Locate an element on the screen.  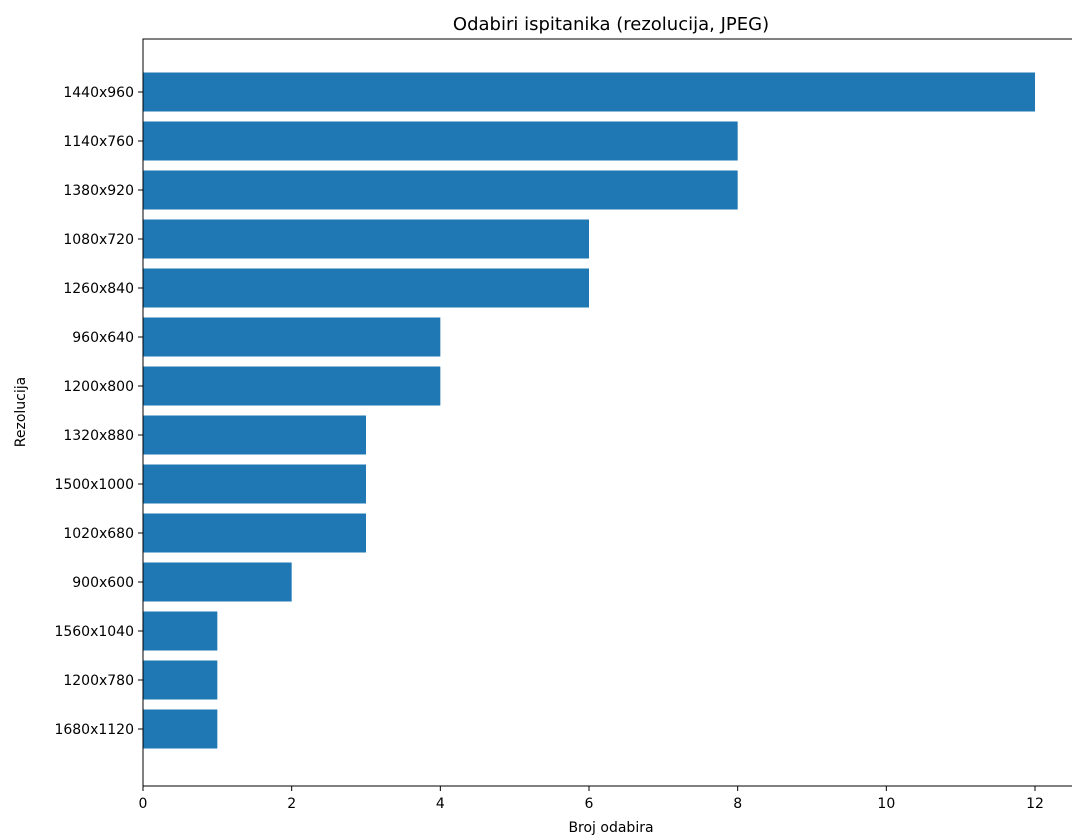
y-tick-label: 1320x880 is located at coordinates (98, 436).